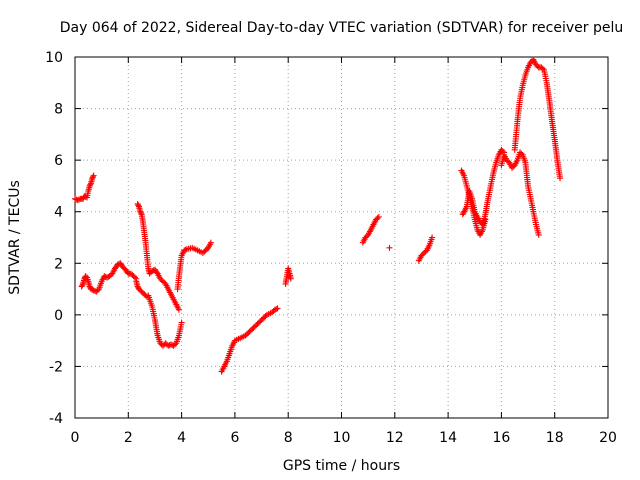 The width and height of the screenshot is (640, 480). Describe the element at coordinates (341, 466) in the screenshot. I see `x-axis-label: GPS time / hours` at that location.